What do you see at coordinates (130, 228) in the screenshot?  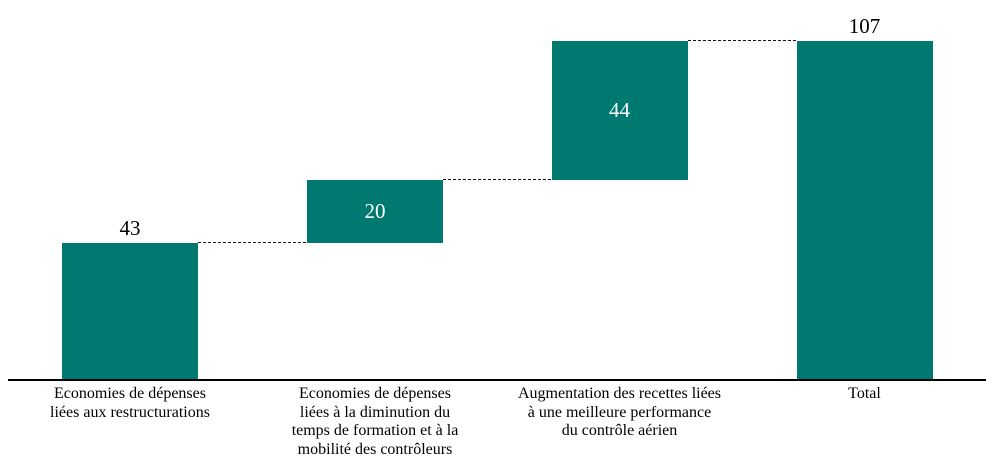 I see `bar-value-label: 43` at bounding box center [130, 228].